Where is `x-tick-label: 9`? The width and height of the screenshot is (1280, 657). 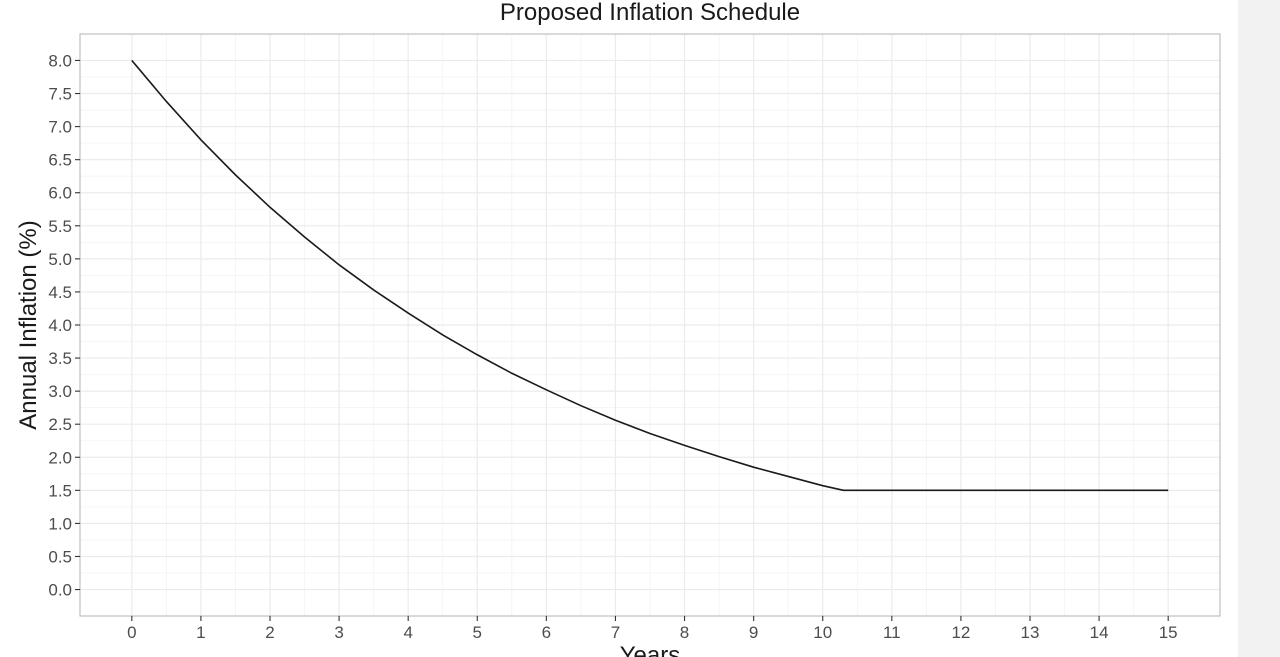
x-tick-label: 9 is located at coordinates (753, 632).